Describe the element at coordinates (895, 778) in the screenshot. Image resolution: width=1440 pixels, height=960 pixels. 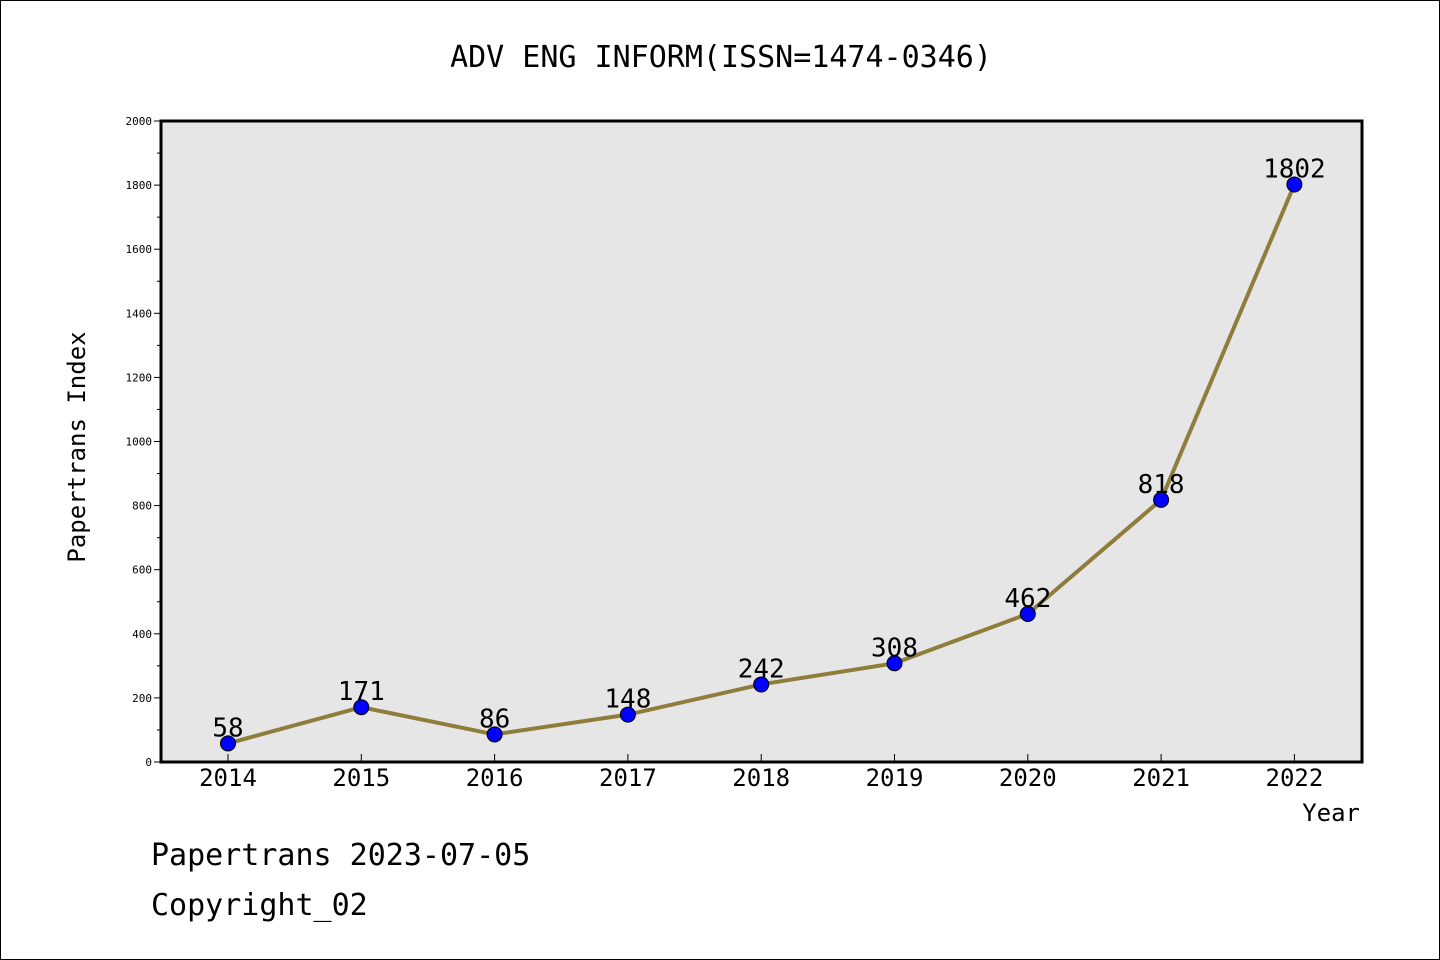
I see `x-tick-label: 2019` at that location.